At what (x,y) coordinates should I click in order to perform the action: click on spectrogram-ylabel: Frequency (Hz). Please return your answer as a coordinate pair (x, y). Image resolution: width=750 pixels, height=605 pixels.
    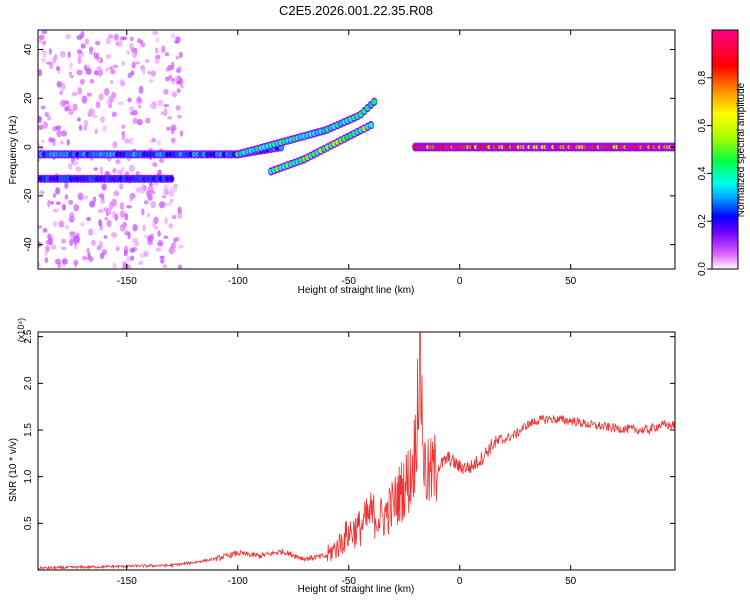
    Looking at the image, I should click on (13, 150).